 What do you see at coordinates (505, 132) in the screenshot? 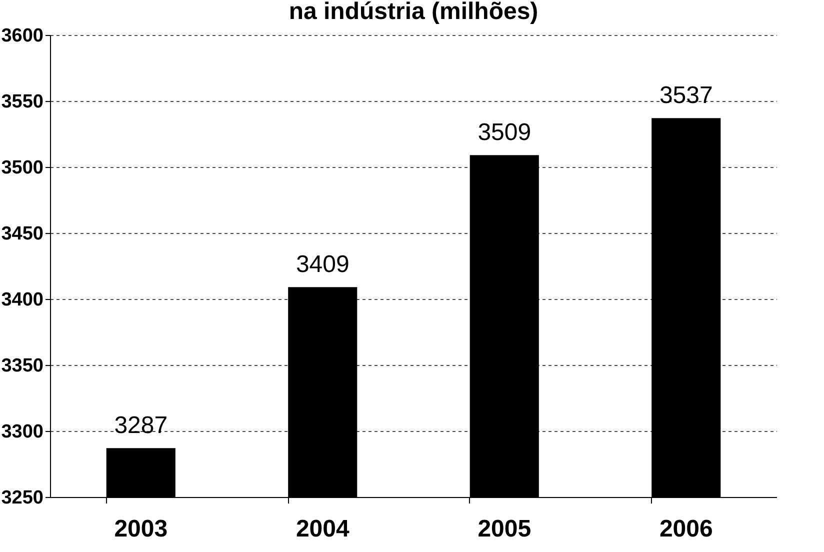
I see `data-label: 3509` at bounding box center [505, 132].